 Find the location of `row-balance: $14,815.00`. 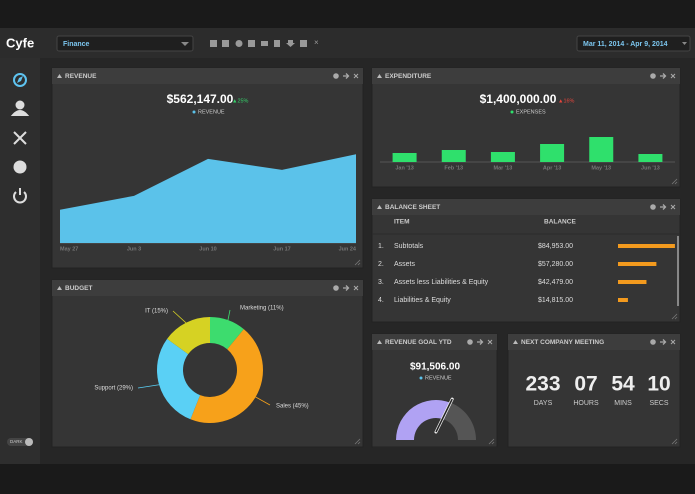

row-balance: $14,815.00 is located at coordinates (555, 300).